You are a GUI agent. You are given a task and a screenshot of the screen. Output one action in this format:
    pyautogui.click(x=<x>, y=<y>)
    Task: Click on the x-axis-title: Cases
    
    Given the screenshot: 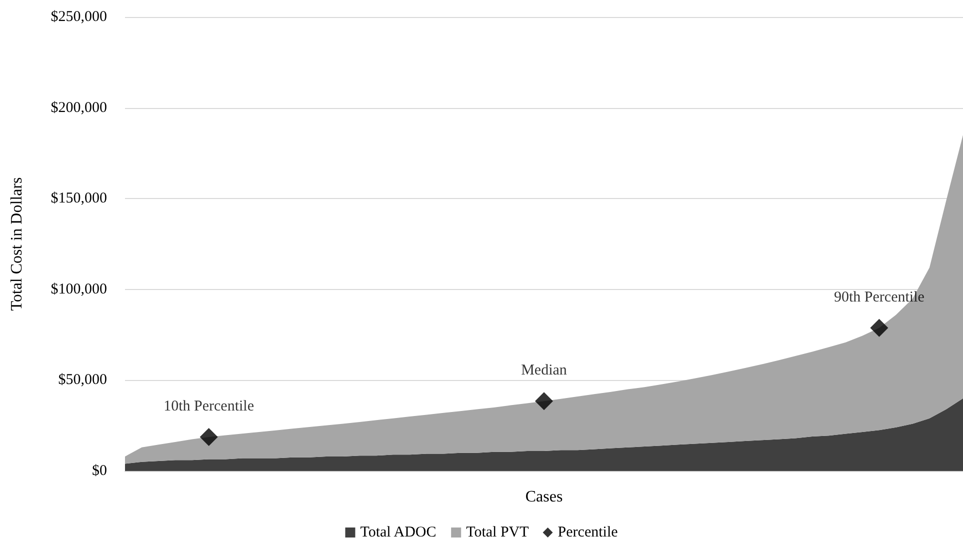 What is the action you would take?
    pyautogui.click(x=544, y=497)
    